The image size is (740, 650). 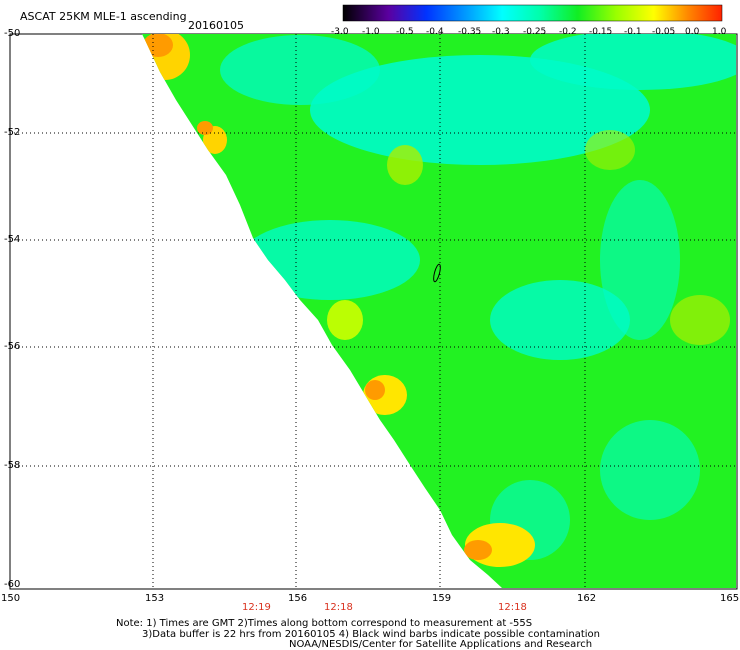 What do you see at coordinates (103, 16) in the screenshot?
I see `map-title: ASCAT 25KM MLE-1 ascending` at bounding box center [103, 16].